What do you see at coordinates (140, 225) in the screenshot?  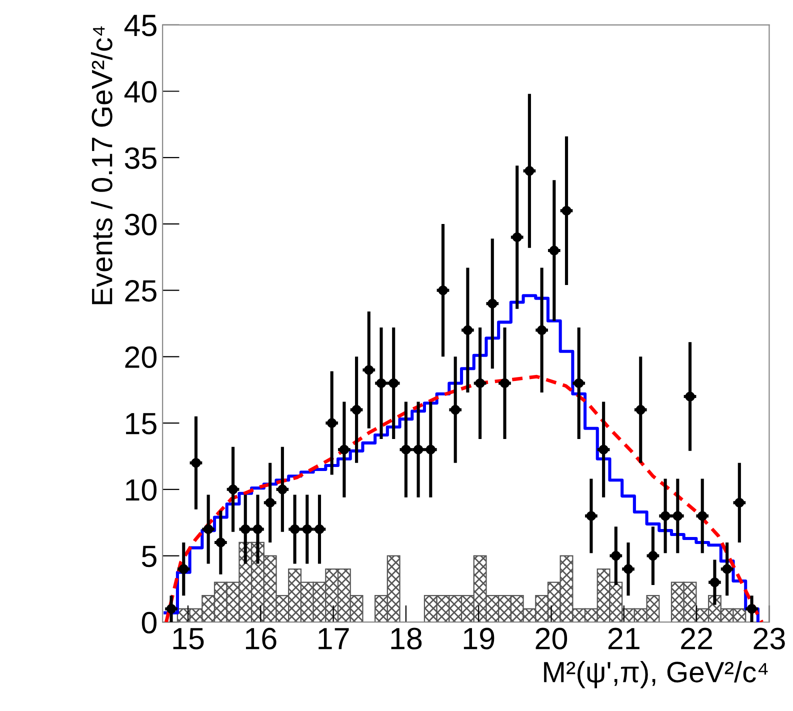 I see `y-tick-label: 30` at bounding box center [140, 225].